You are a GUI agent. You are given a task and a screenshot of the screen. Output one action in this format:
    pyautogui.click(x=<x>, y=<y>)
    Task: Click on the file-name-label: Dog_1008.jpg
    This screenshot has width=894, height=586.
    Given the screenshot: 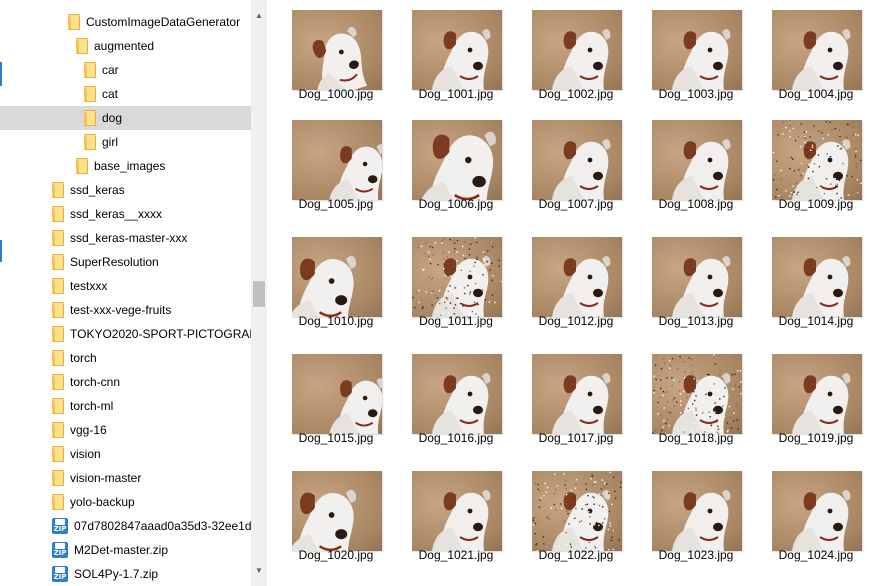 What is the action you would take?
    pyautogui.click(x=696, y=204)
    